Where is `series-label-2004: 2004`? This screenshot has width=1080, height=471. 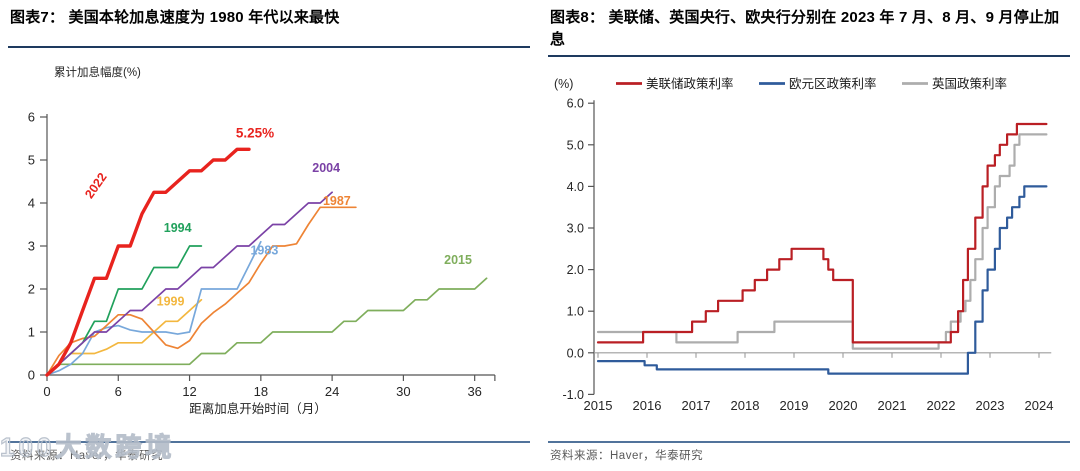
series-label-2004: 2004 is located at coordinates (326, 168).